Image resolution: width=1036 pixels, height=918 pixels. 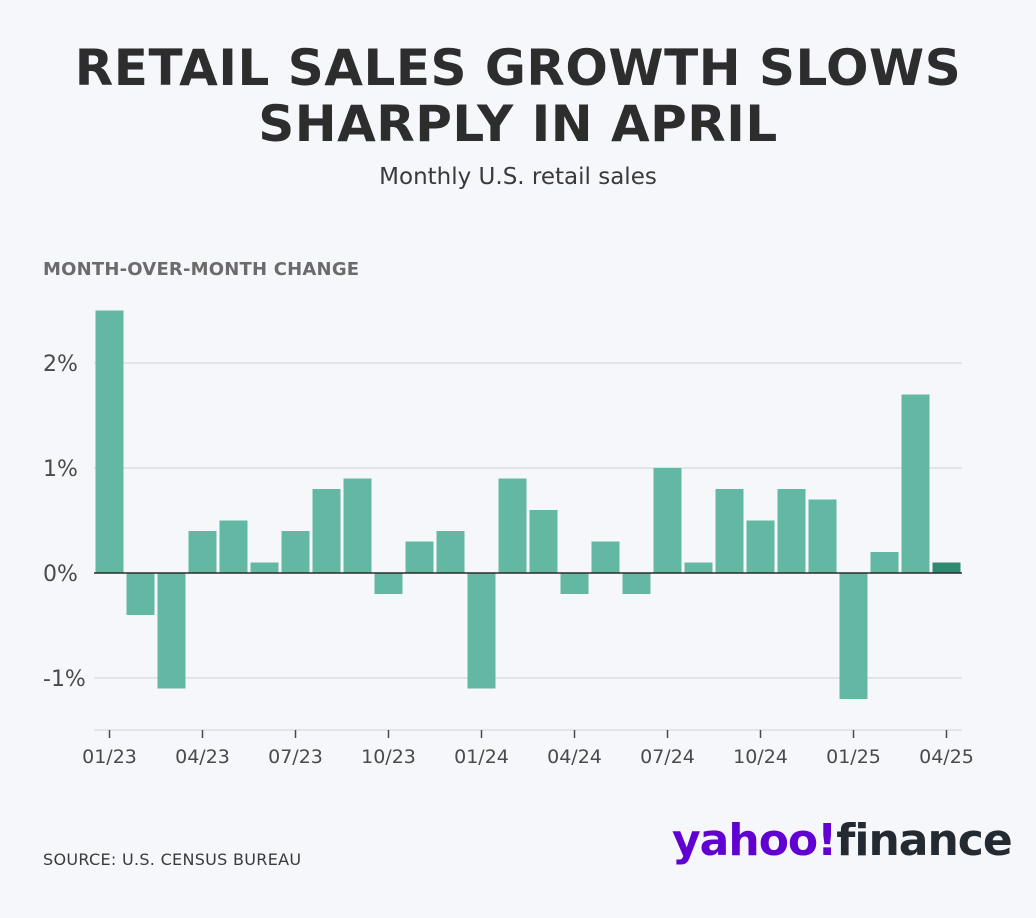 What do you see at coordinates (924, 840) in the screenshot?
I see `logo-finance: finance` at bounding box center [924, 840].